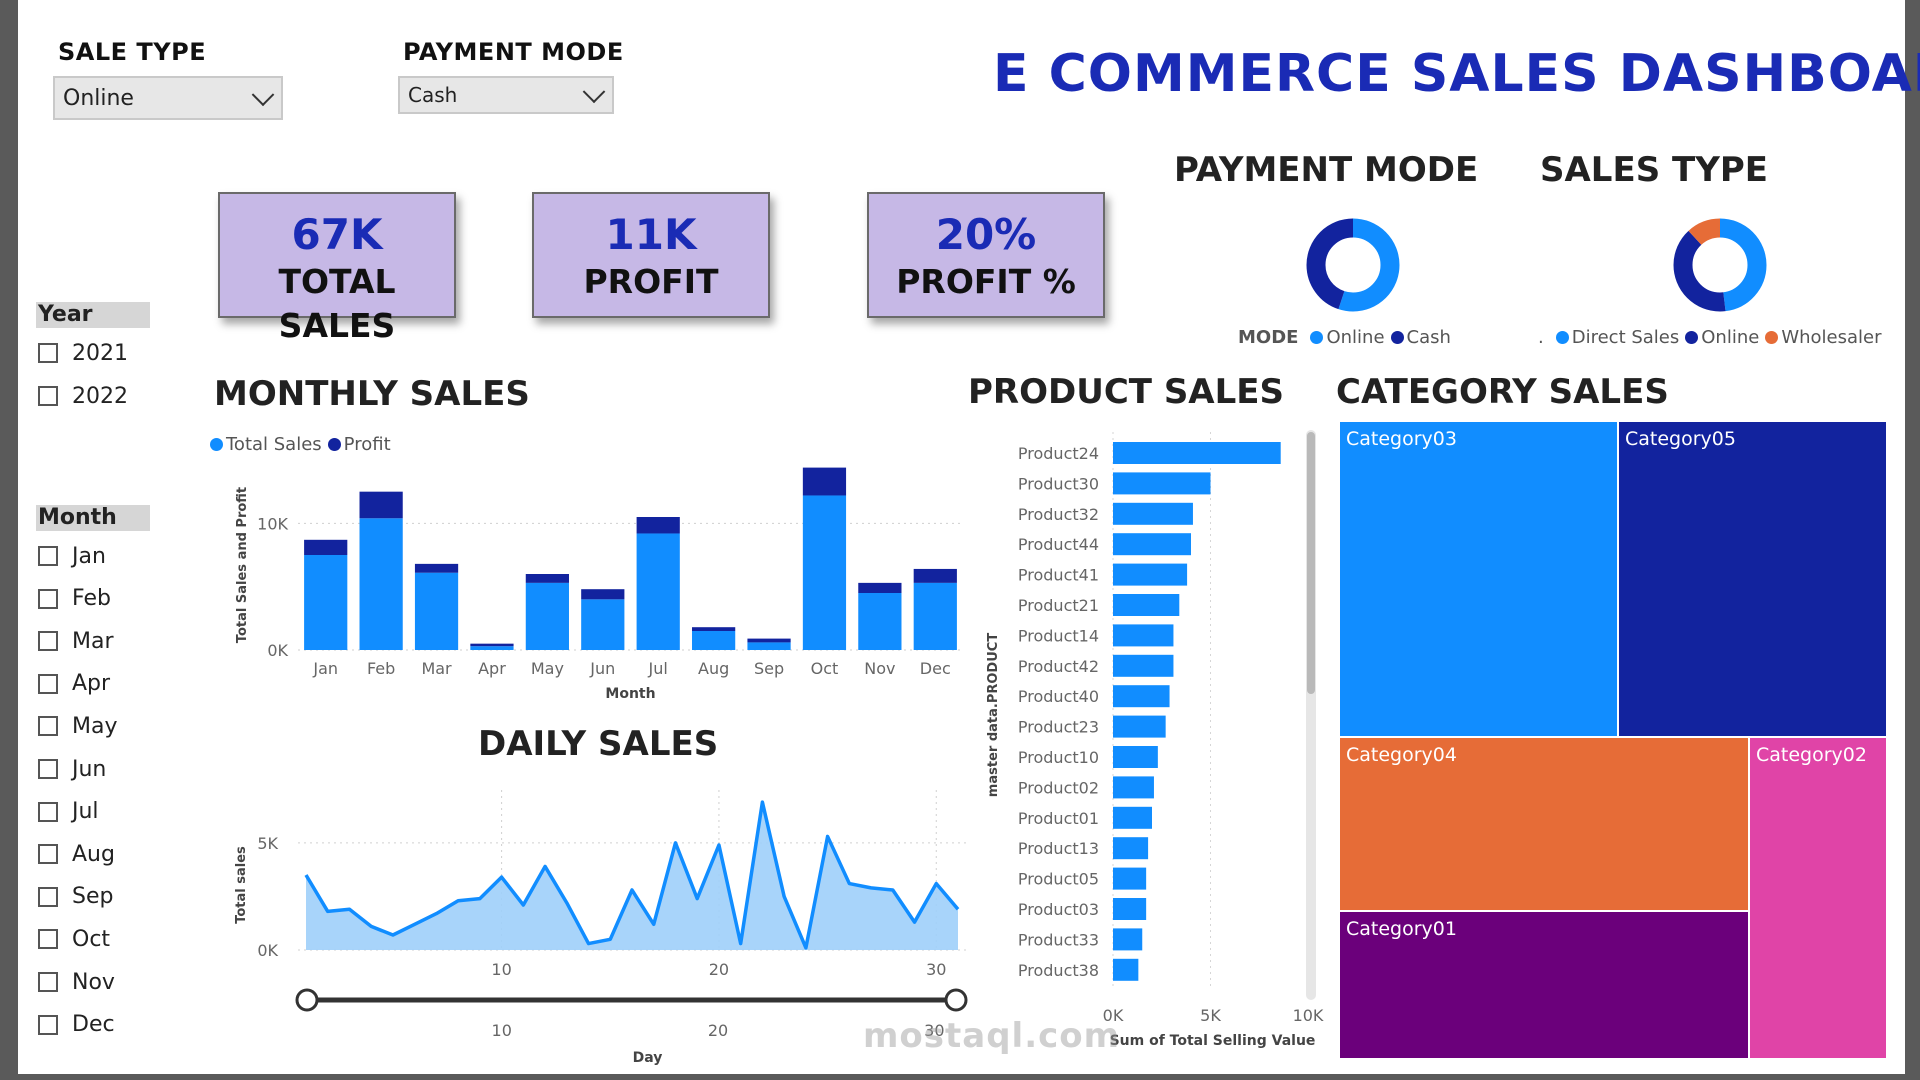 The height and width of the screenshot is (1080, 1920). Describe the element at coordinates (85, 812) in the screenshot. I see `month-option-label: Jul` at that location.